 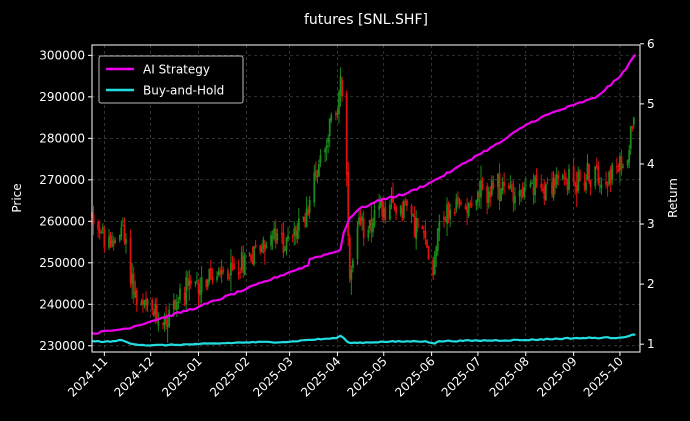 I want to click on y-left-tick-label: 270000, so click(x=62, y=180).